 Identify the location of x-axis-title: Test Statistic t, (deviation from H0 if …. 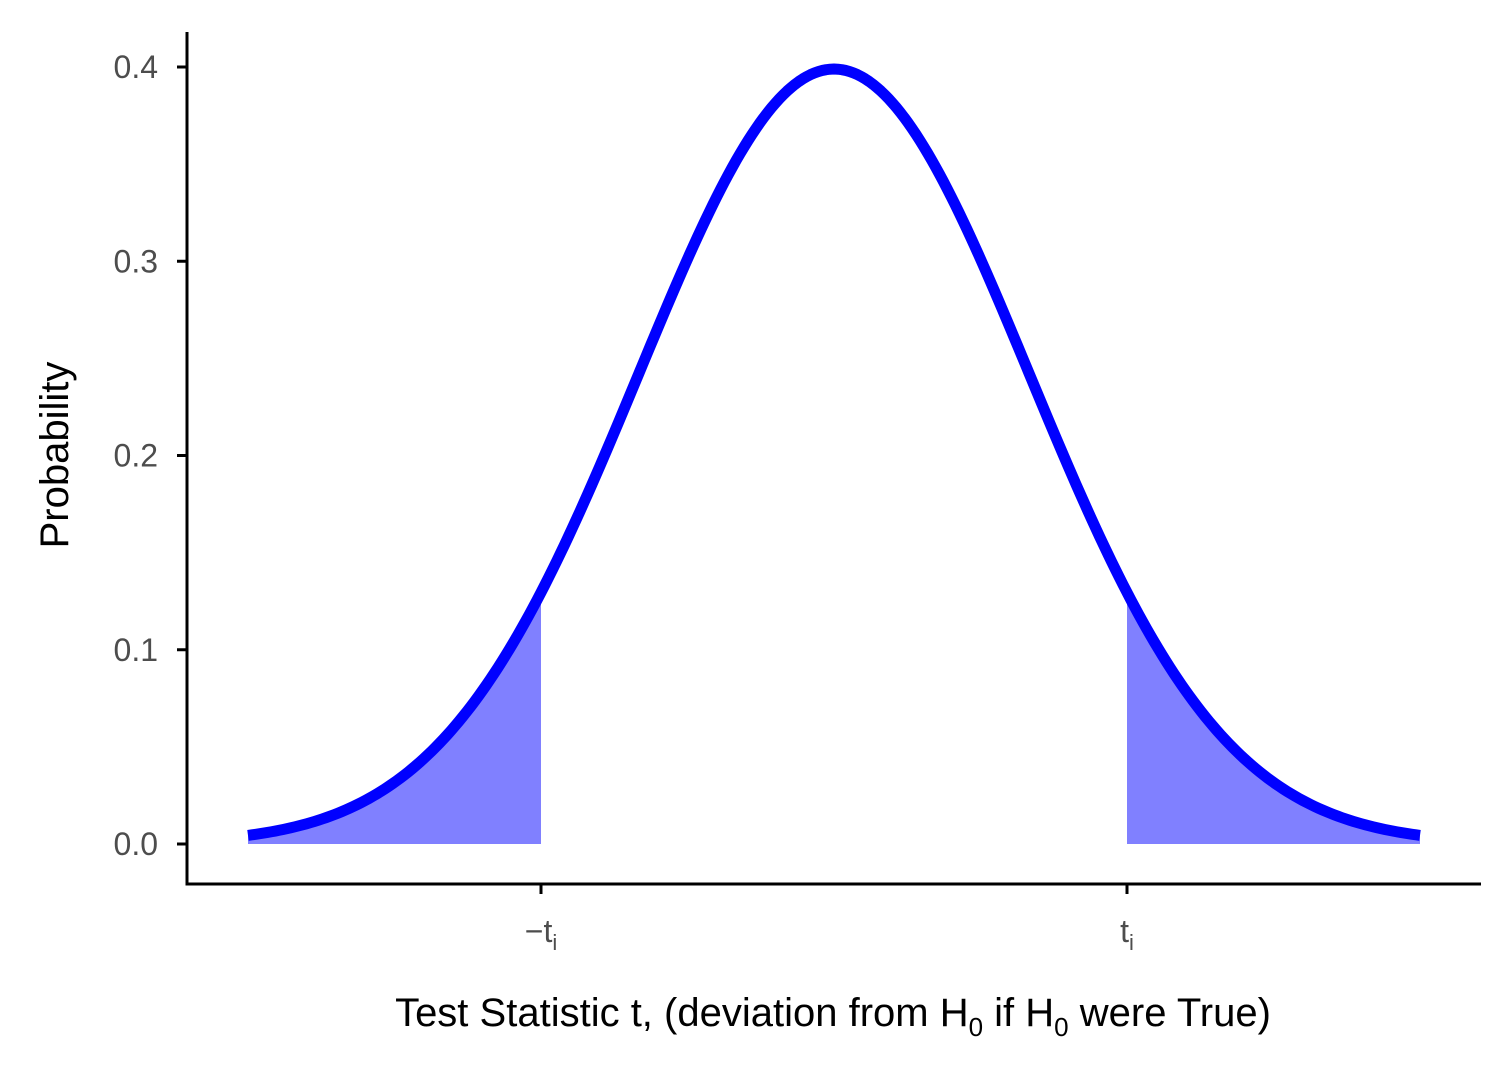
(833, 1016).